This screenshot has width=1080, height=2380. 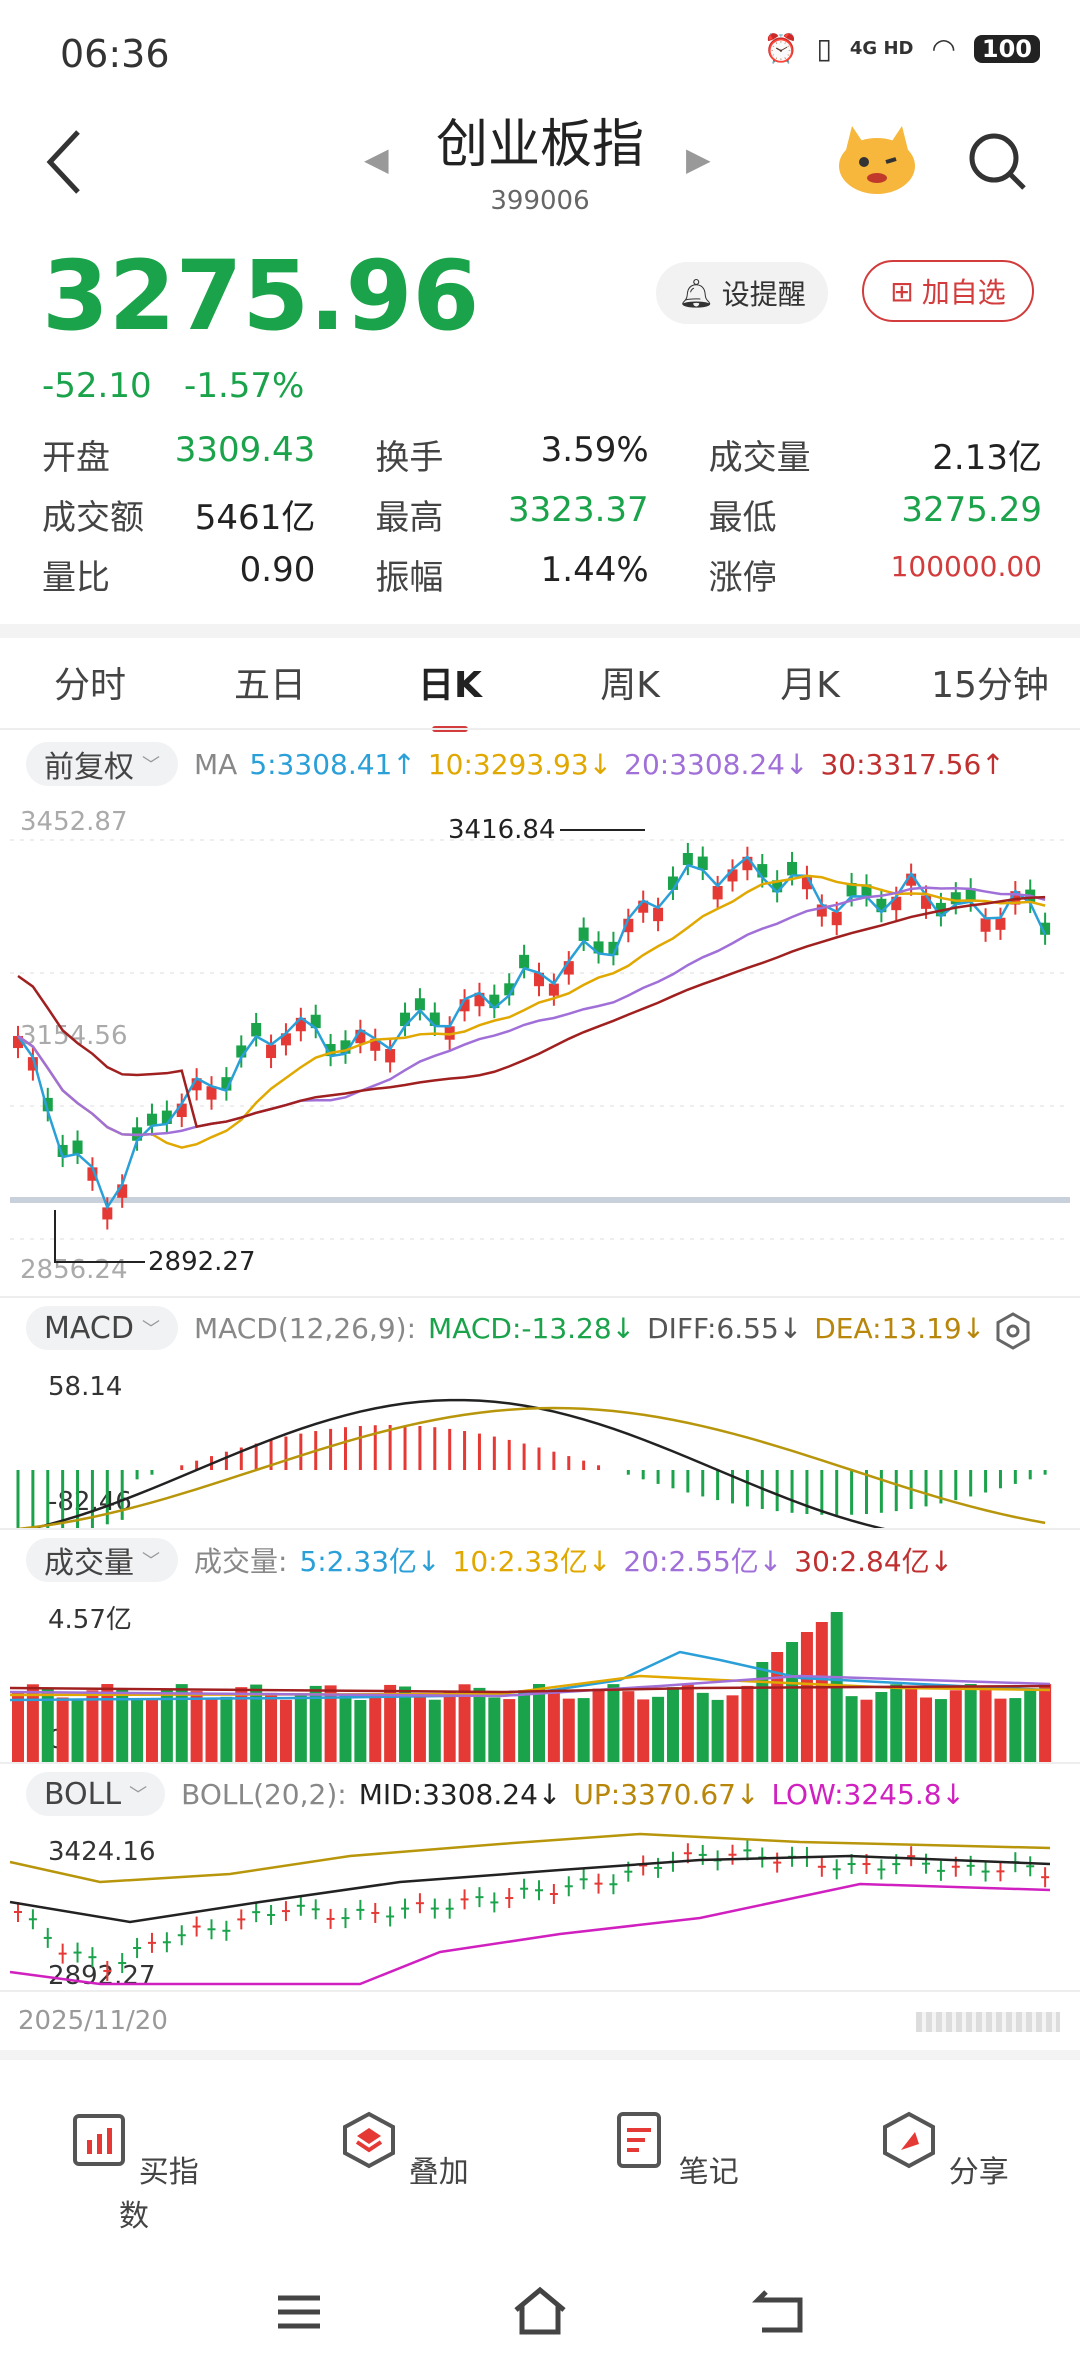 I want to click on share-button: 分享, so click(x=944, y=2150).